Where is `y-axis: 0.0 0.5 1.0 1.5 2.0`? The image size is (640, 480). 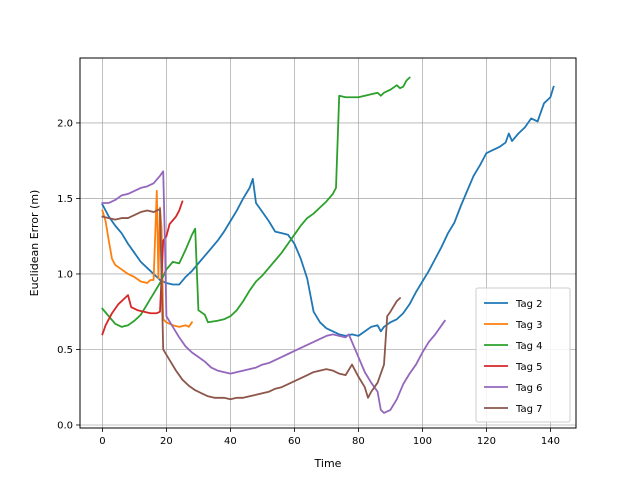 y-axis: 0.0 0.5 1.0 1.5 2.0 is located at coordinates (68, 274).